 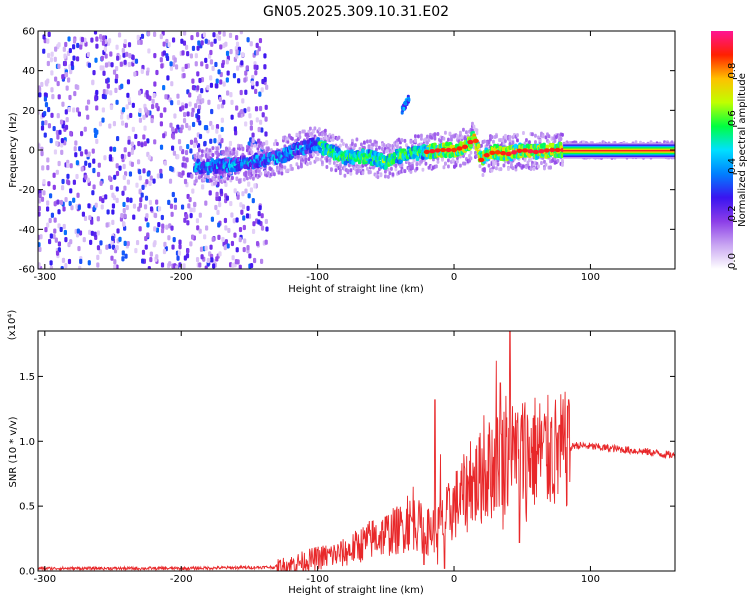 I want to click on spectrogram-band, so click(x=619, y=153).